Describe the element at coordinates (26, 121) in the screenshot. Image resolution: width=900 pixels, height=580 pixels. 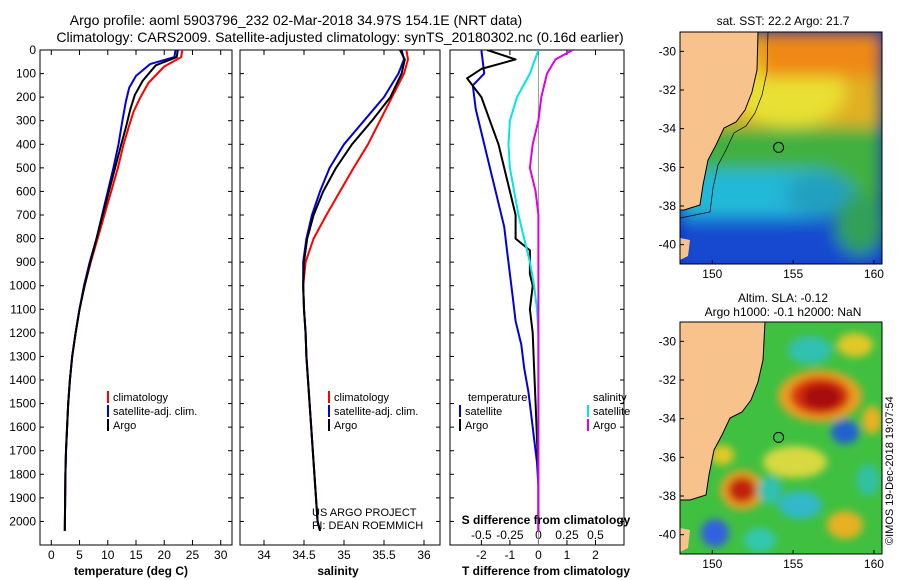
I see `depth-tick-label: 300` at that location.